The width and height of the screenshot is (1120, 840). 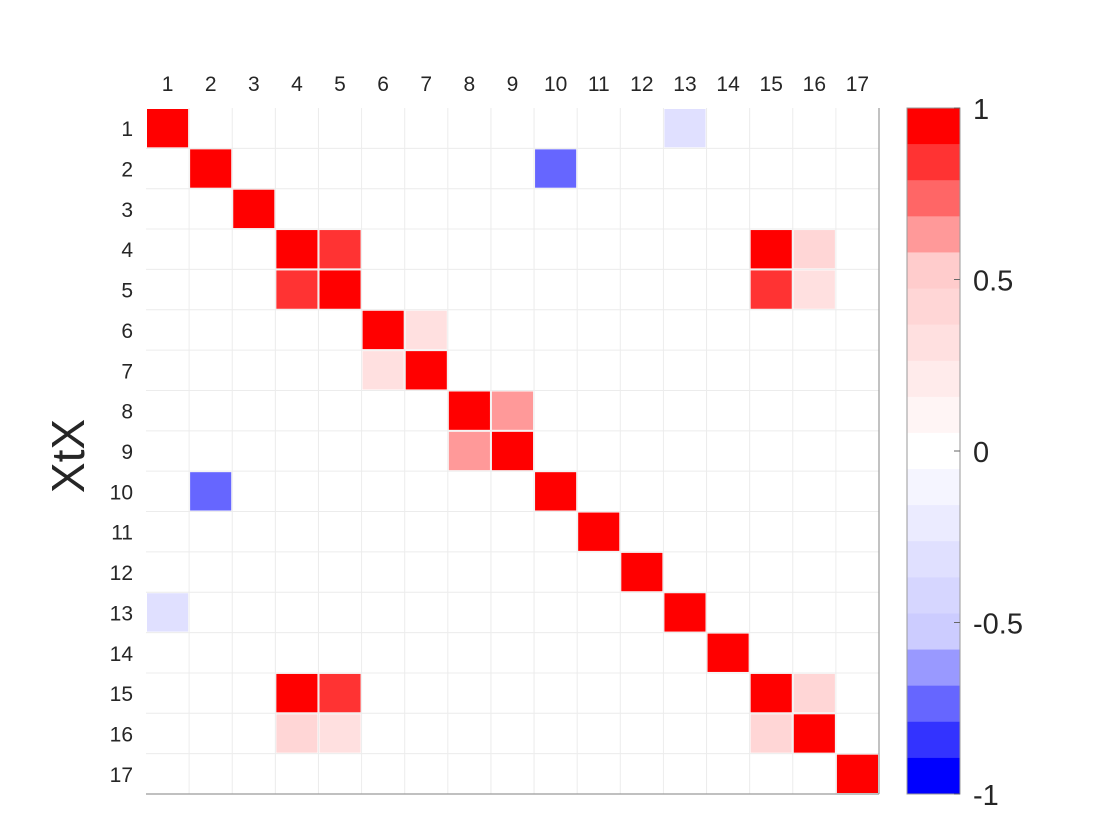 What do you see at coordinates (68, 456) in the screenshot?
I see `y-axis-label: XtX` at bounding box center [68, 456].